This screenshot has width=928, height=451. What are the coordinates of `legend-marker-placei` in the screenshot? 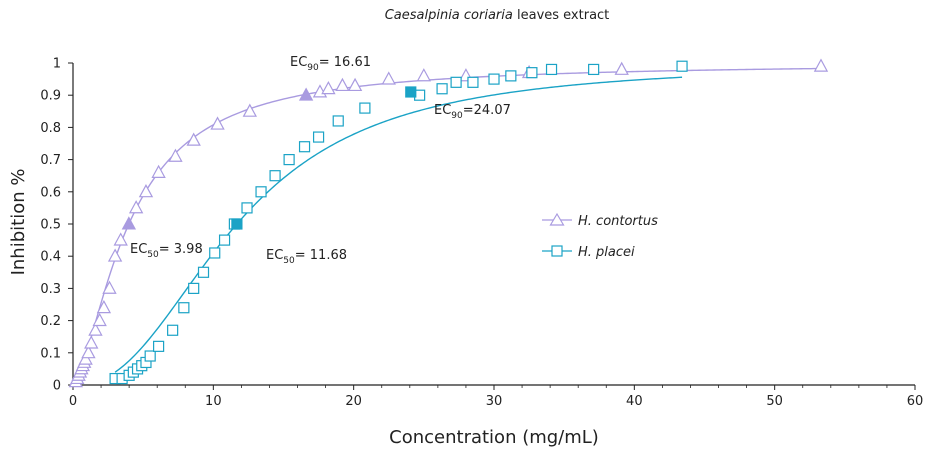 It's located at (557, 251).